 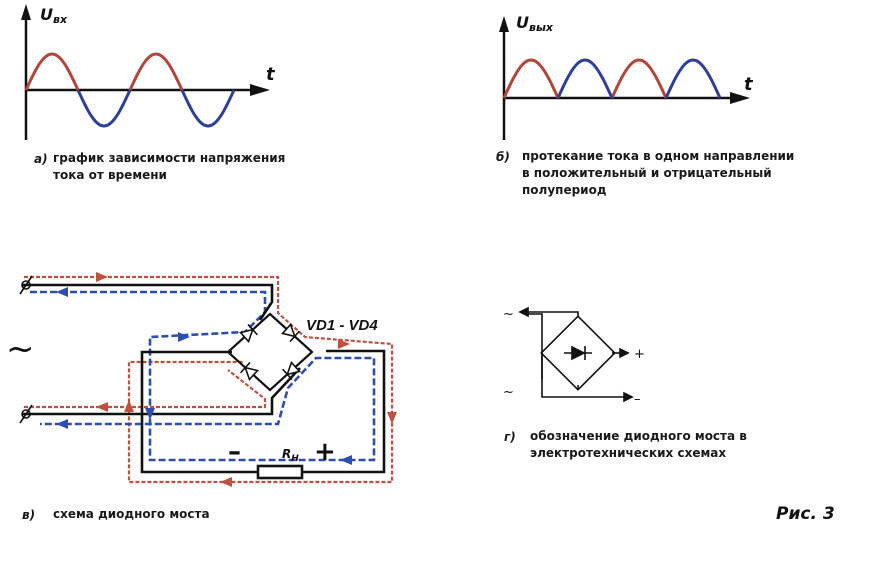 I want to click on caption-g-line1: обозначение диодного моста в, so click(x=638, y=436).